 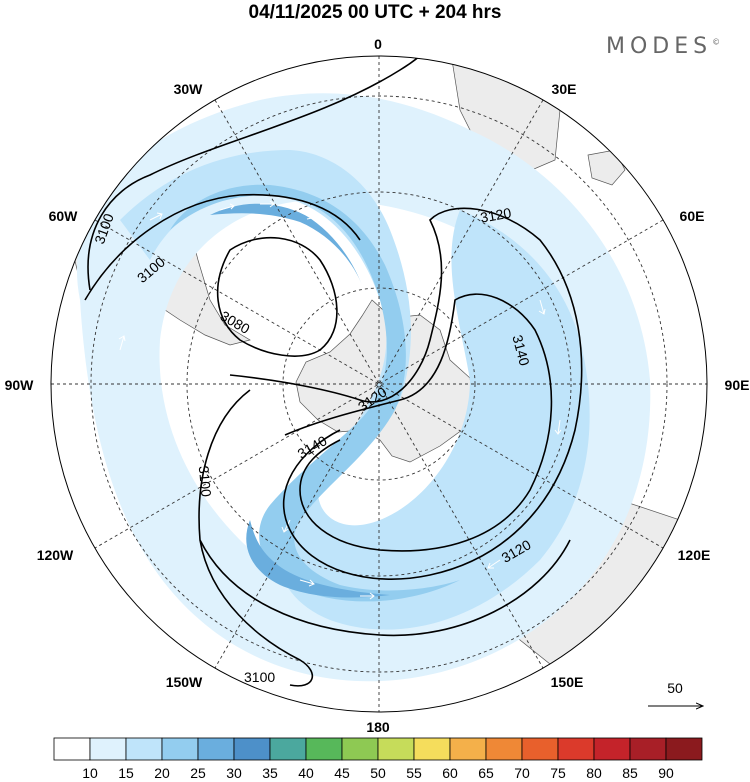 I want to click on colorbar-tick-label: 80, so click(x=594, y=773).